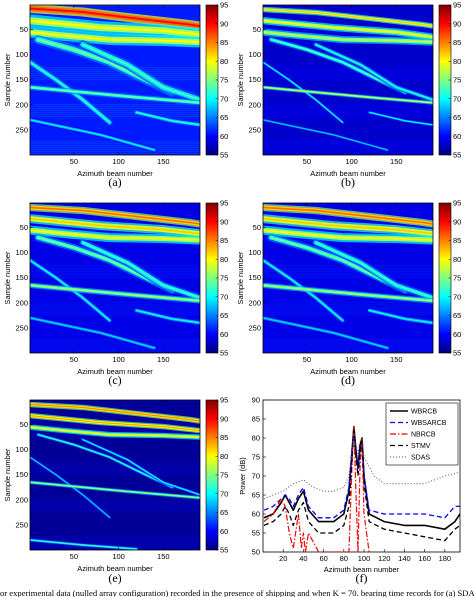 The height and width of the screenshot is (597, 474). I want to click on colorbar-tick-label: 55, so click(224, 155).